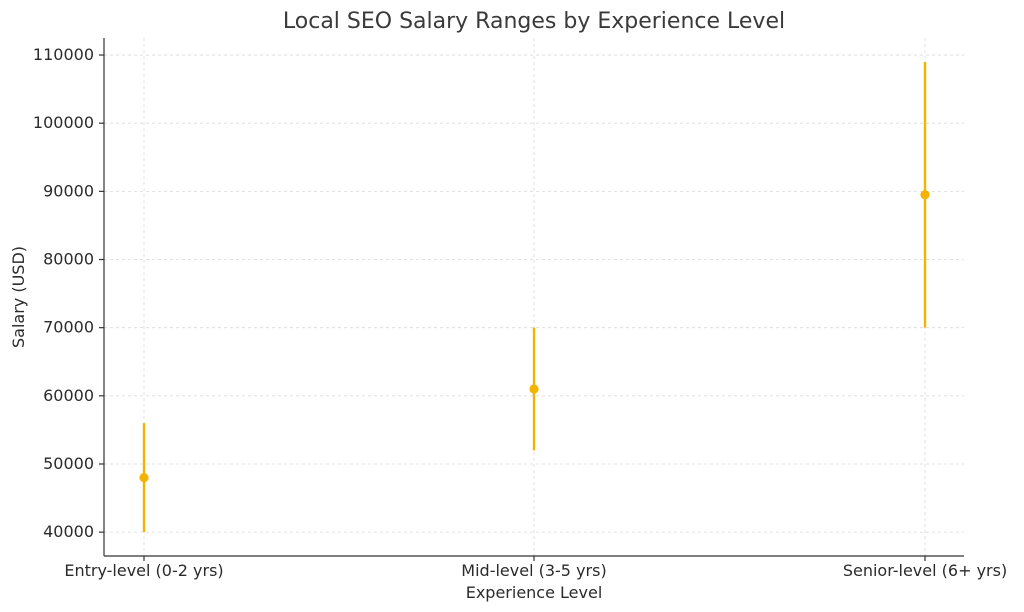  I want to click on y-tick-label: 90000, so click(68, 190).